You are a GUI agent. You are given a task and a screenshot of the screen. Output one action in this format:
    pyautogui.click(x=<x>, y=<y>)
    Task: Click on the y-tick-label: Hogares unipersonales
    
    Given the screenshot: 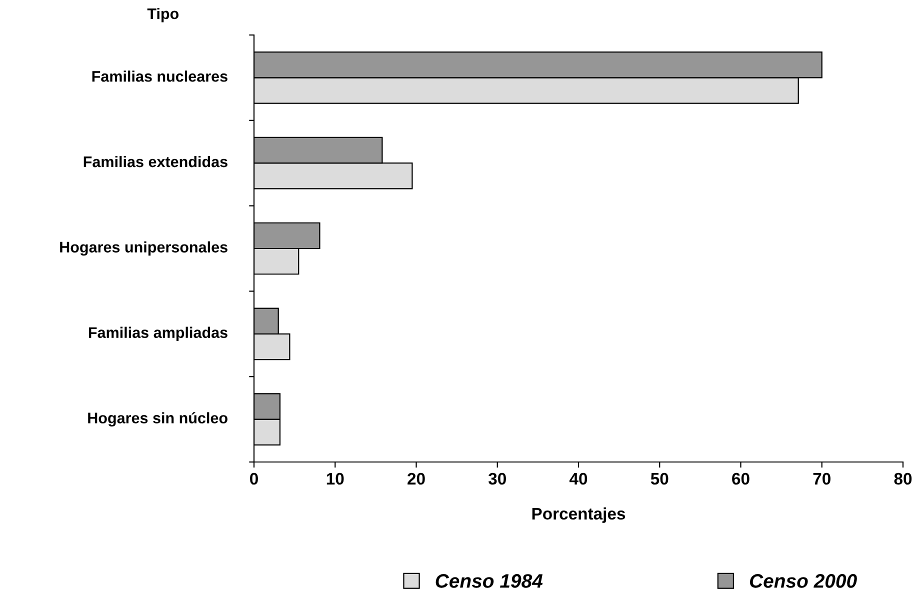 What is the action you would take?
    pyautogui.click(x=144, y=248)
    